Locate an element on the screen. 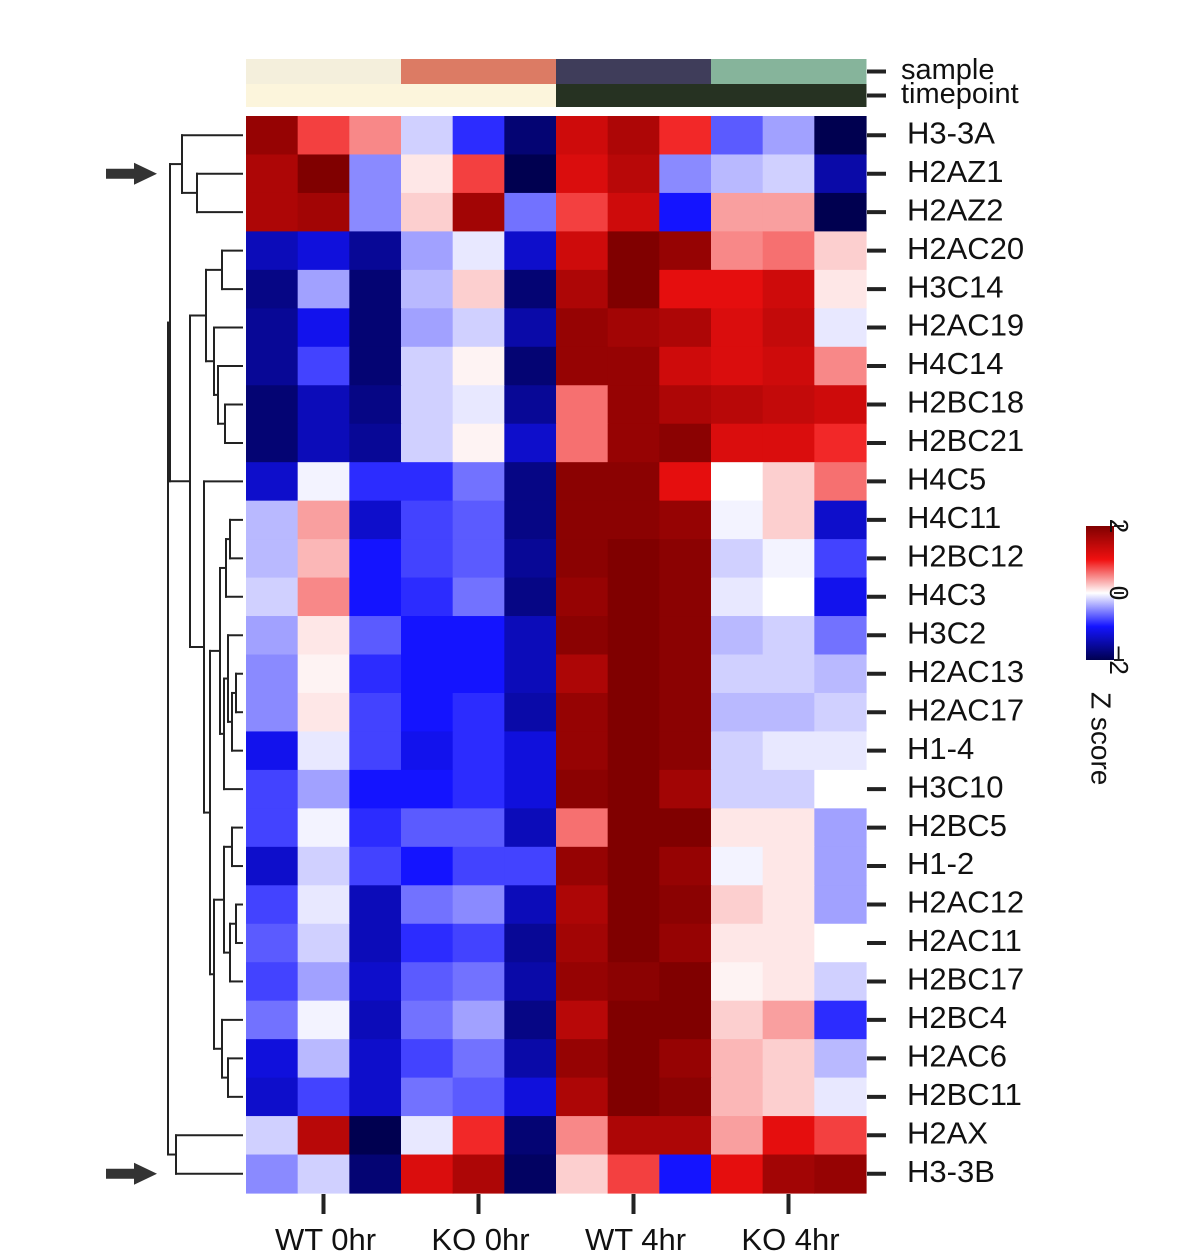 Image resolution: width=1180 pixels, height=1260 pixels. row-label: H1-2 is located at coordinates (940, 863).